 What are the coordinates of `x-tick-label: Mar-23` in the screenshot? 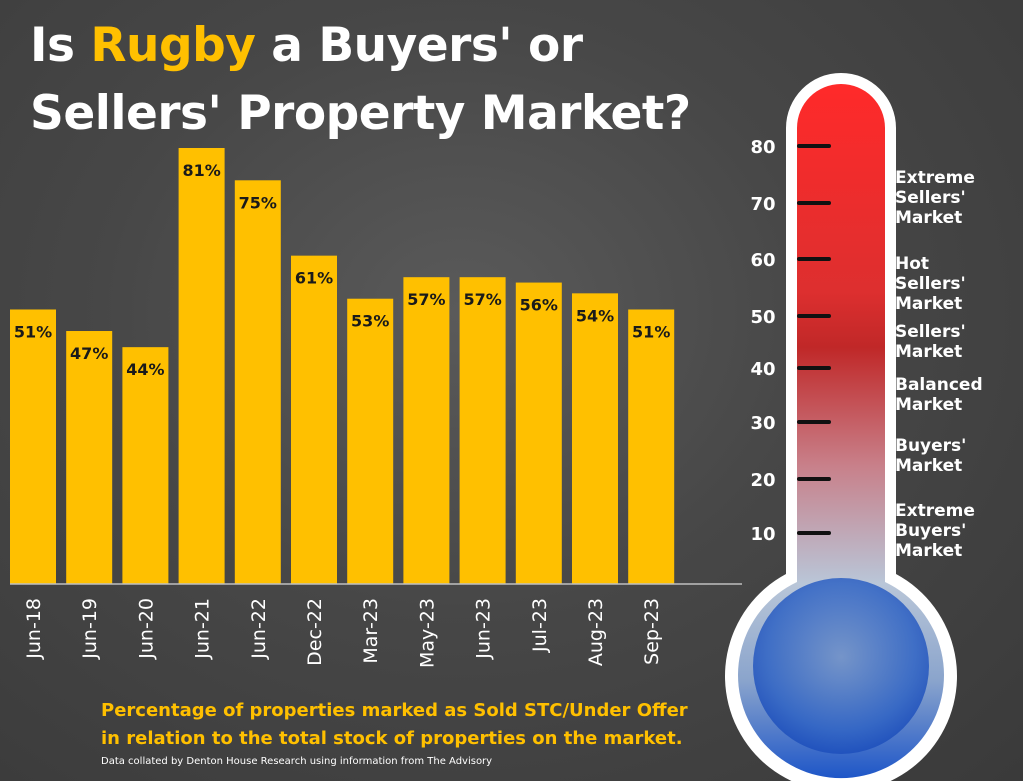 It's located at (371, 631).